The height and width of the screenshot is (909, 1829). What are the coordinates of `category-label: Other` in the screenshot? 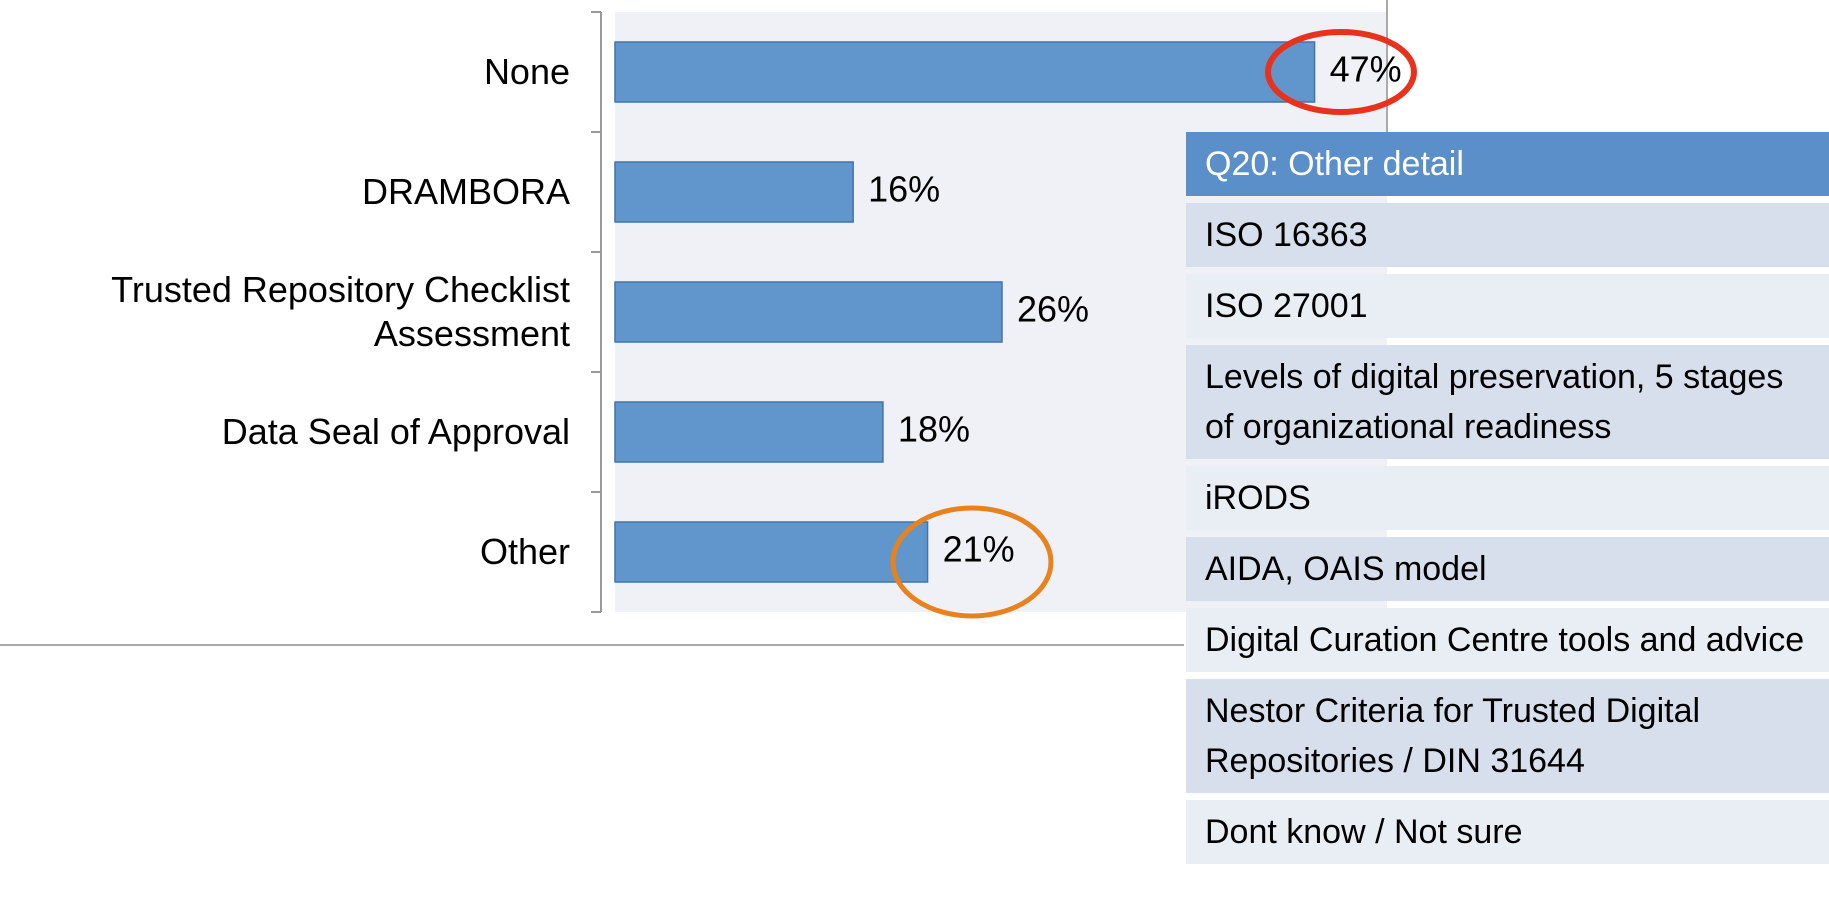 It's located at (524, 551).